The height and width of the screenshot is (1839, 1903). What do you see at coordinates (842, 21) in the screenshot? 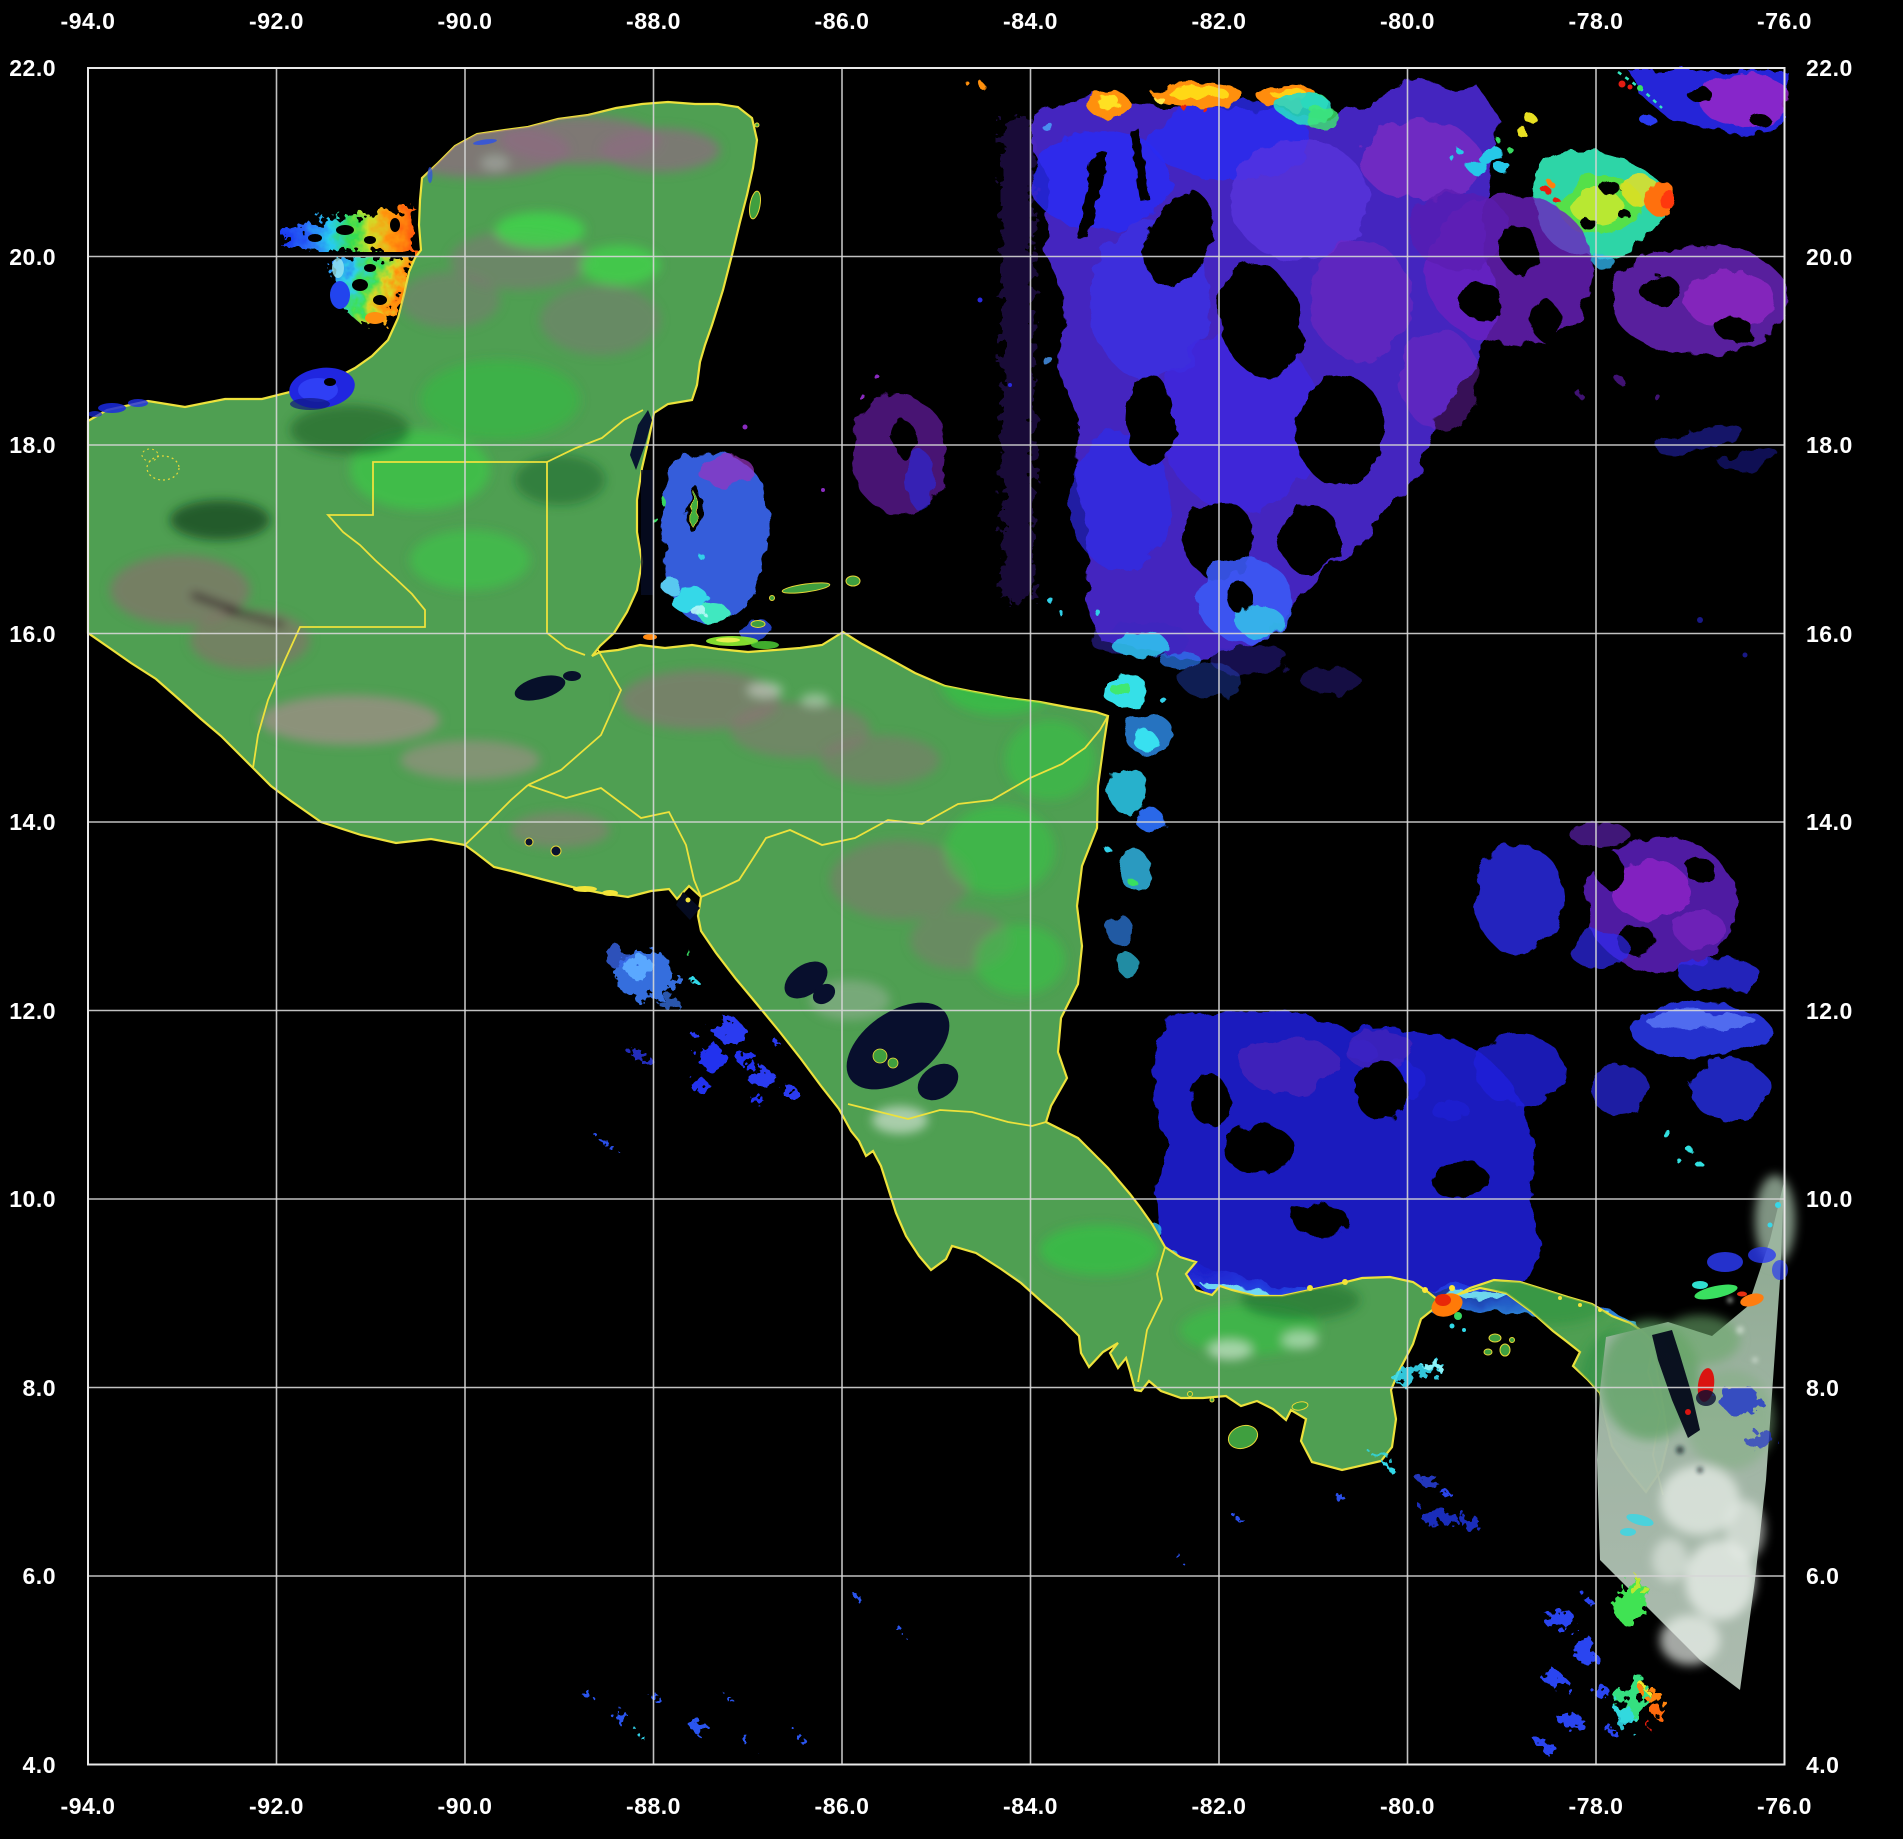
I see `lon-tick-label-top: -86.0` at bounding box center [842, 21].